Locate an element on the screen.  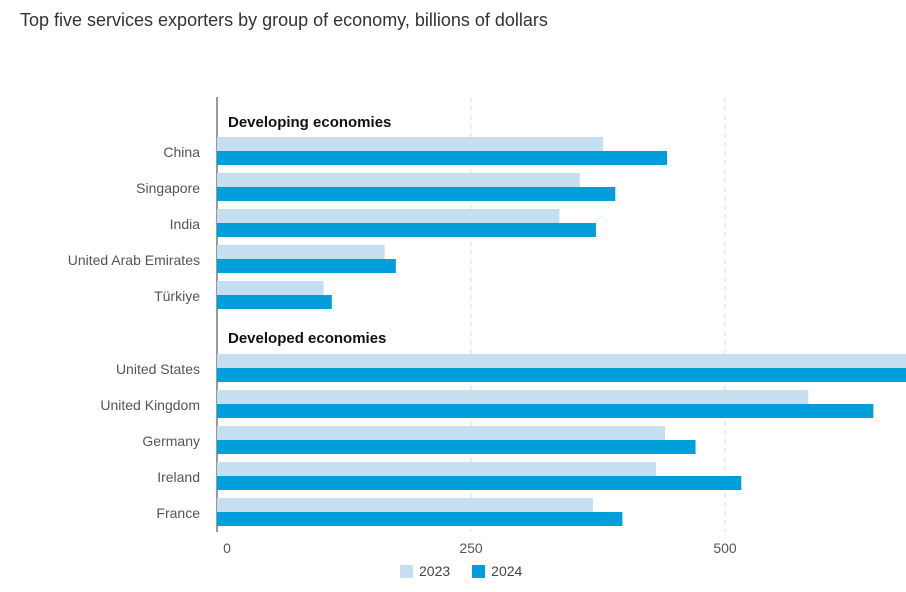
legend-item-2024: 2024 is located at coordinates (497, 571).